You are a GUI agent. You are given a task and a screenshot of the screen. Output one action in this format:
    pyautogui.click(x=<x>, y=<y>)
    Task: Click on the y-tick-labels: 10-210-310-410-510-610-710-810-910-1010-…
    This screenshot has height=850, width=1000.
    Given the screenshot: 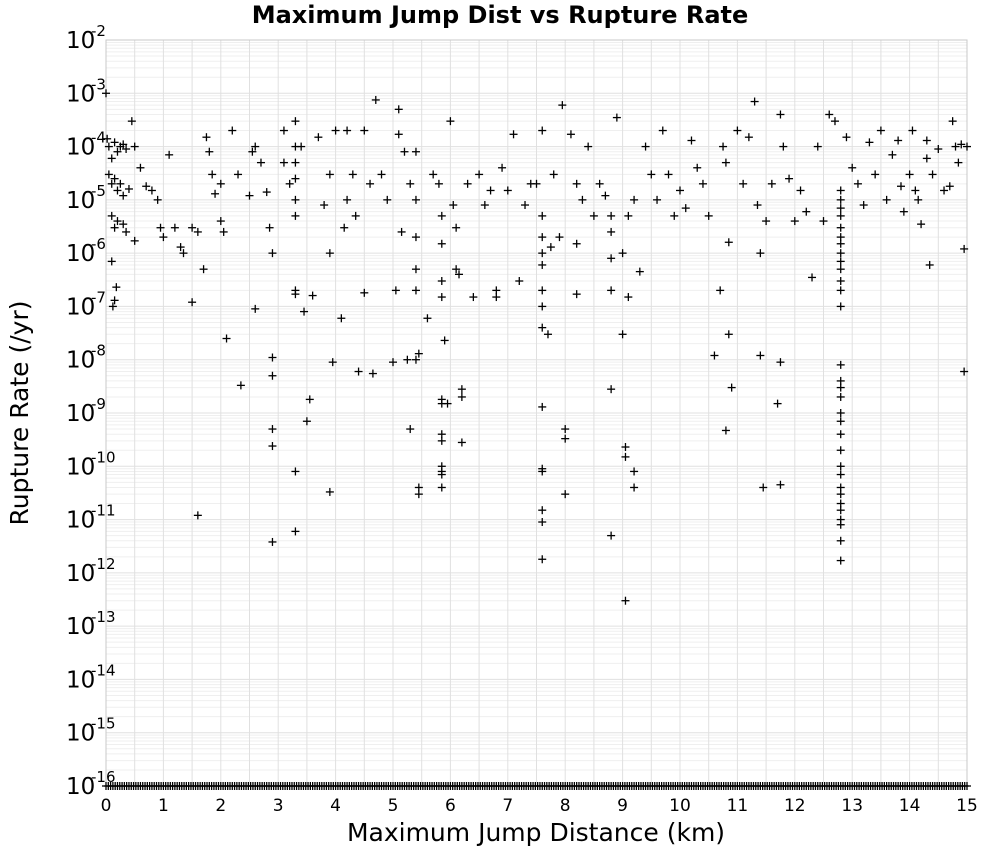 What is the action you would take?
    pyautogui.click(x=91, y=411)
    